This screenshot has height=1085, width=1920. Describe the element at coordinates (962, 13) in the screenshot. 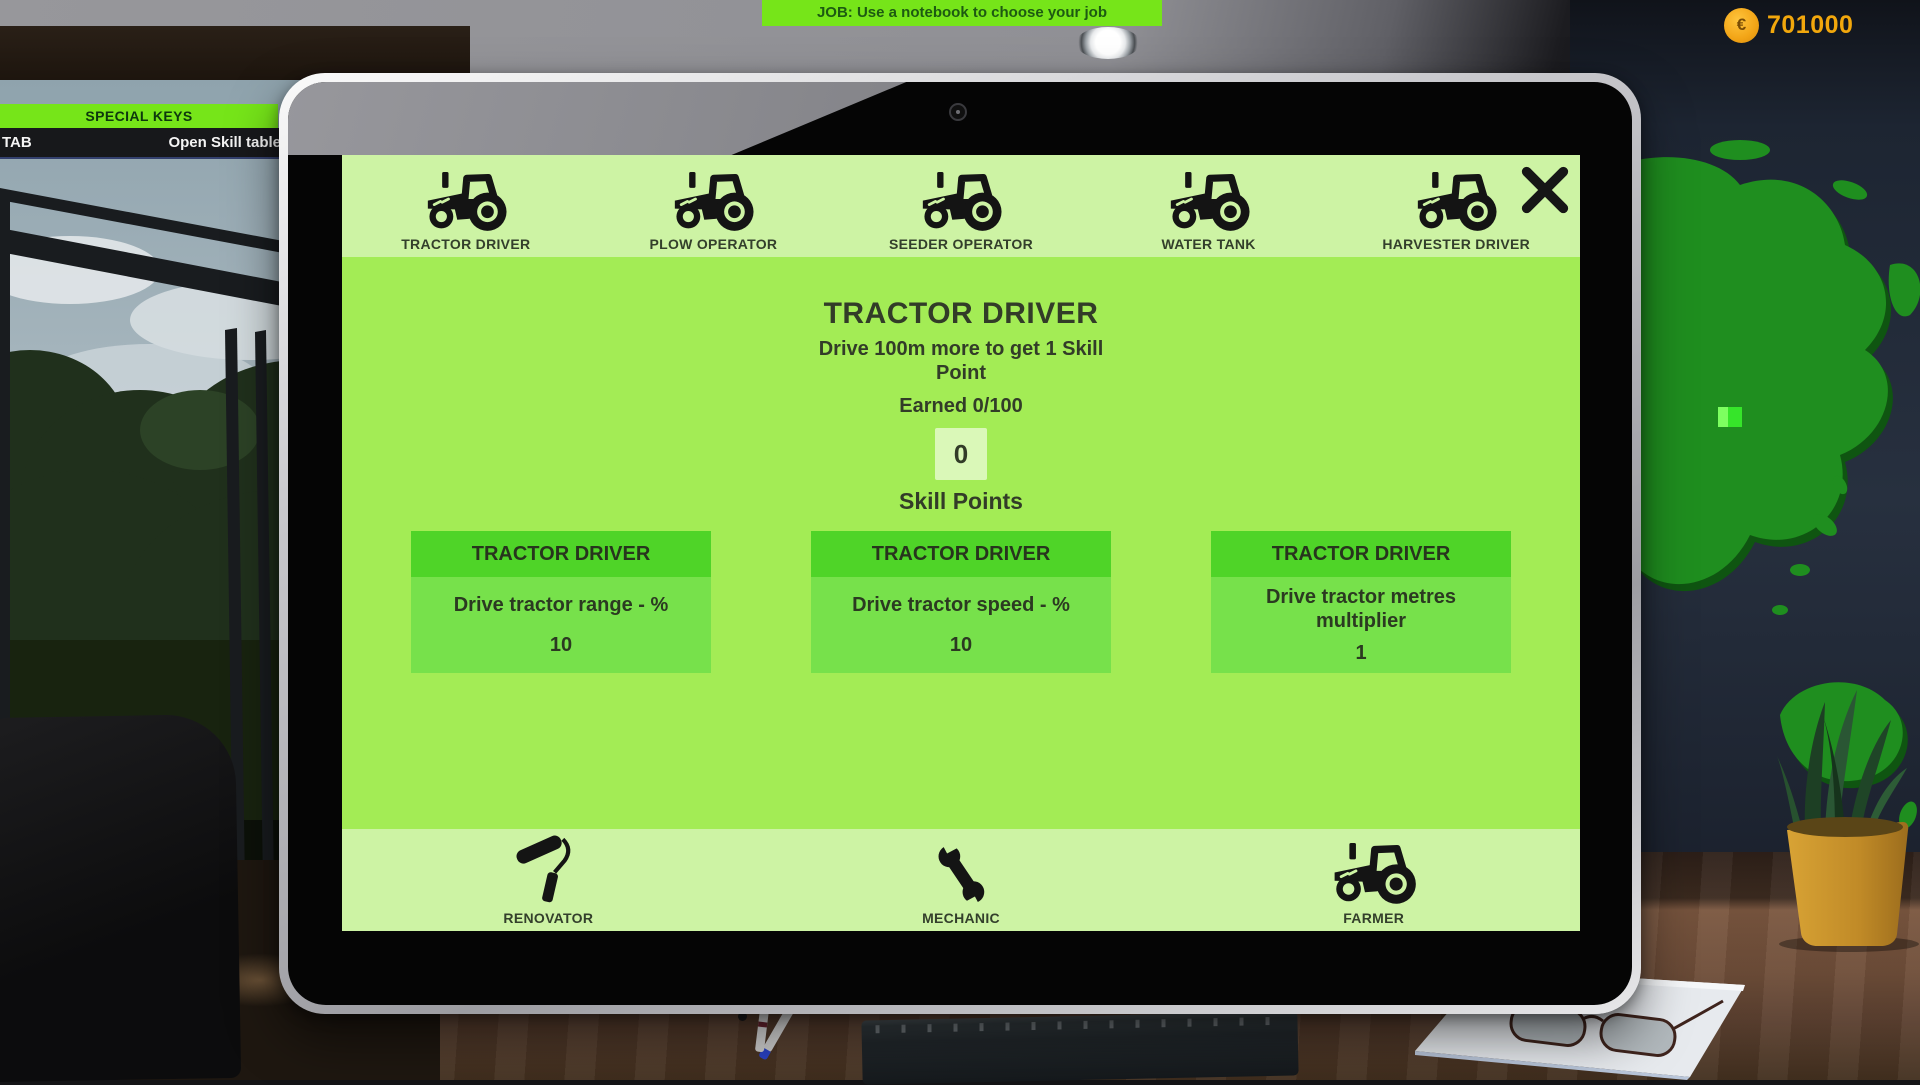

I see `job-banner: JOB: Use a notebook to choose your job` at that location.